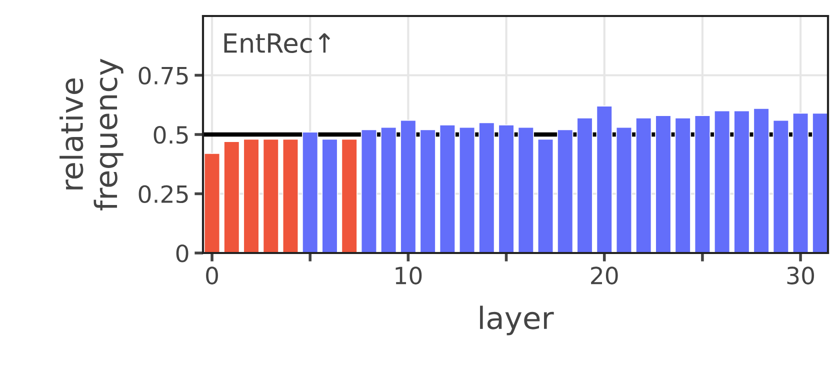 The image size is (830, 374). What do you see at coordinates (212, 275) in the screenshot?
I see `x-tick-label: 0` at bounding box center [212, 275].